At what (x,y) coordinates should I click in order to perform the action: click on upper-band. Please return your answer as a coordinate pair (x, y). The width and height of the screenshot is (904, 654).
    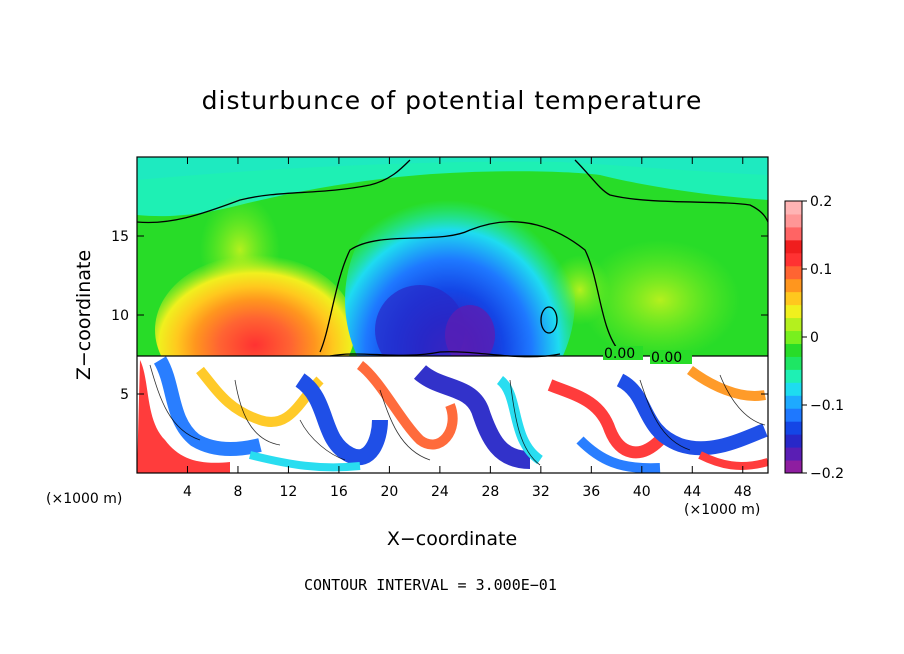
    Looking at the image, I should click on (452, 187).